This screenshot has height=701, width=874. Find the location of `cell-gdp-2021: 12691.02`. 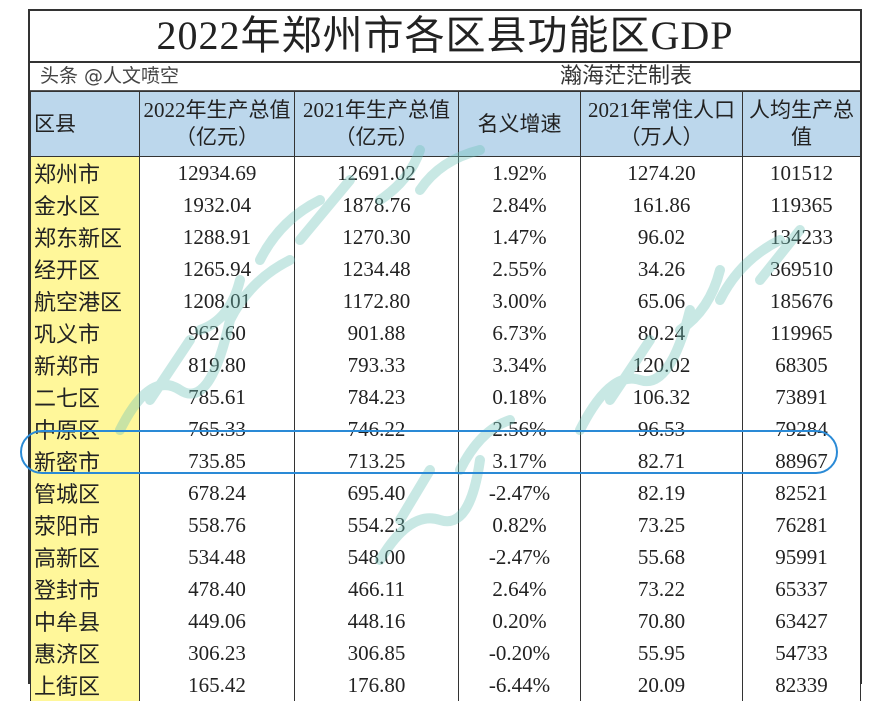

cell-gdp-2021: 12691.02 is located at coordinates (376, 172).